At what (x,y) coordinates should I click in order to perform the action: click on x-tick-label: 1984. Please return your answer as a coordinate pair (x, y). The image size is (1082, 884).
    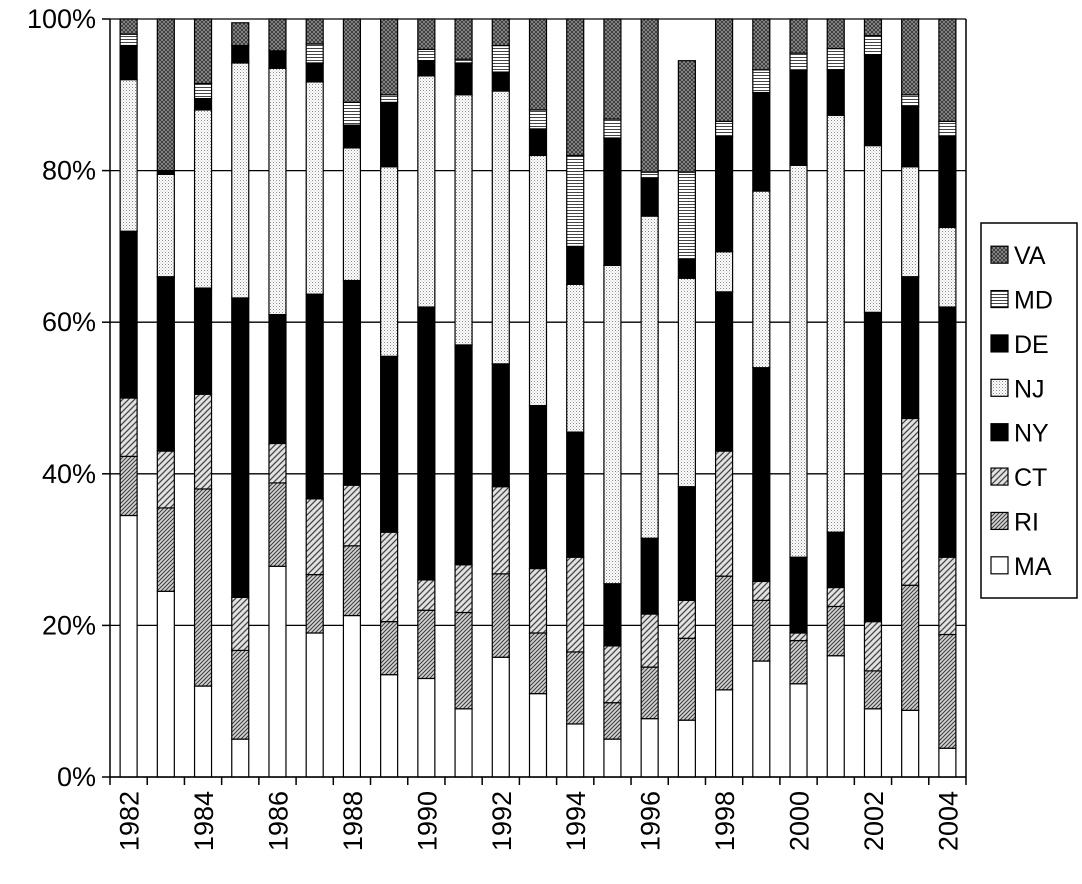
    Looking at the image, I should click on (204, 821).